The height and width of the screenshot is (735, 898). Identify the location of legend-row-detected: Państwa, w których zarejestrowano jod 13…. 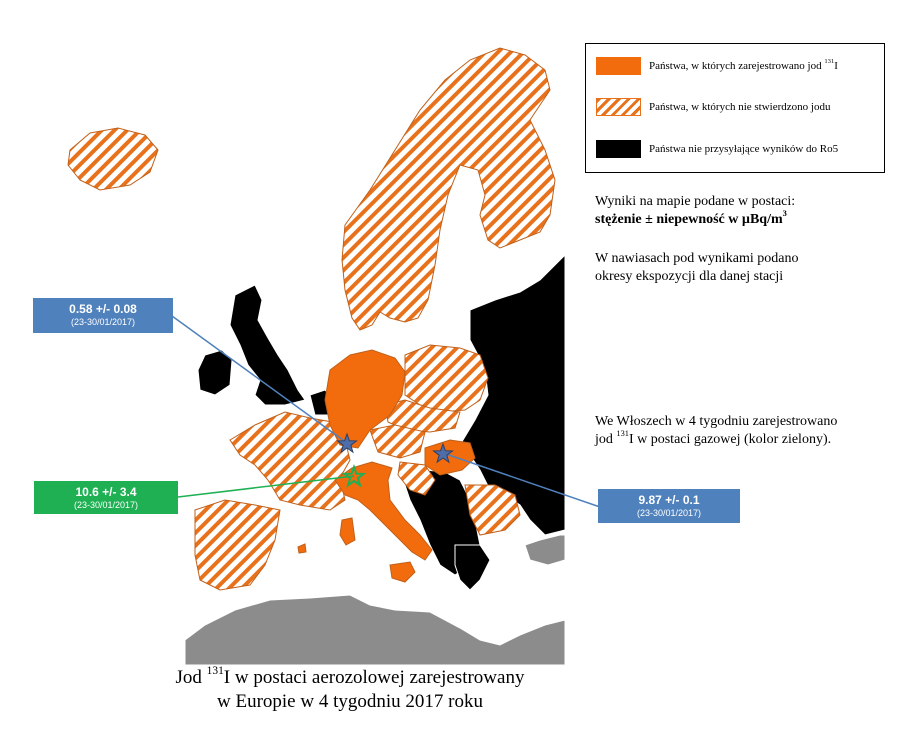
(717, 66).